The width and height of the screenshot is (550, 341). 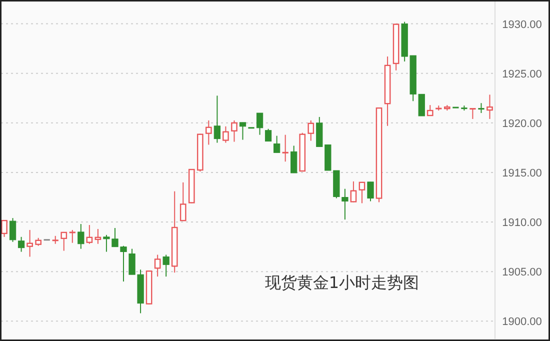 What do you see at coordinates (522, 24) in the screenshot?
I see `y-tick-label: 1930.00` at bounding box center [522, 24].